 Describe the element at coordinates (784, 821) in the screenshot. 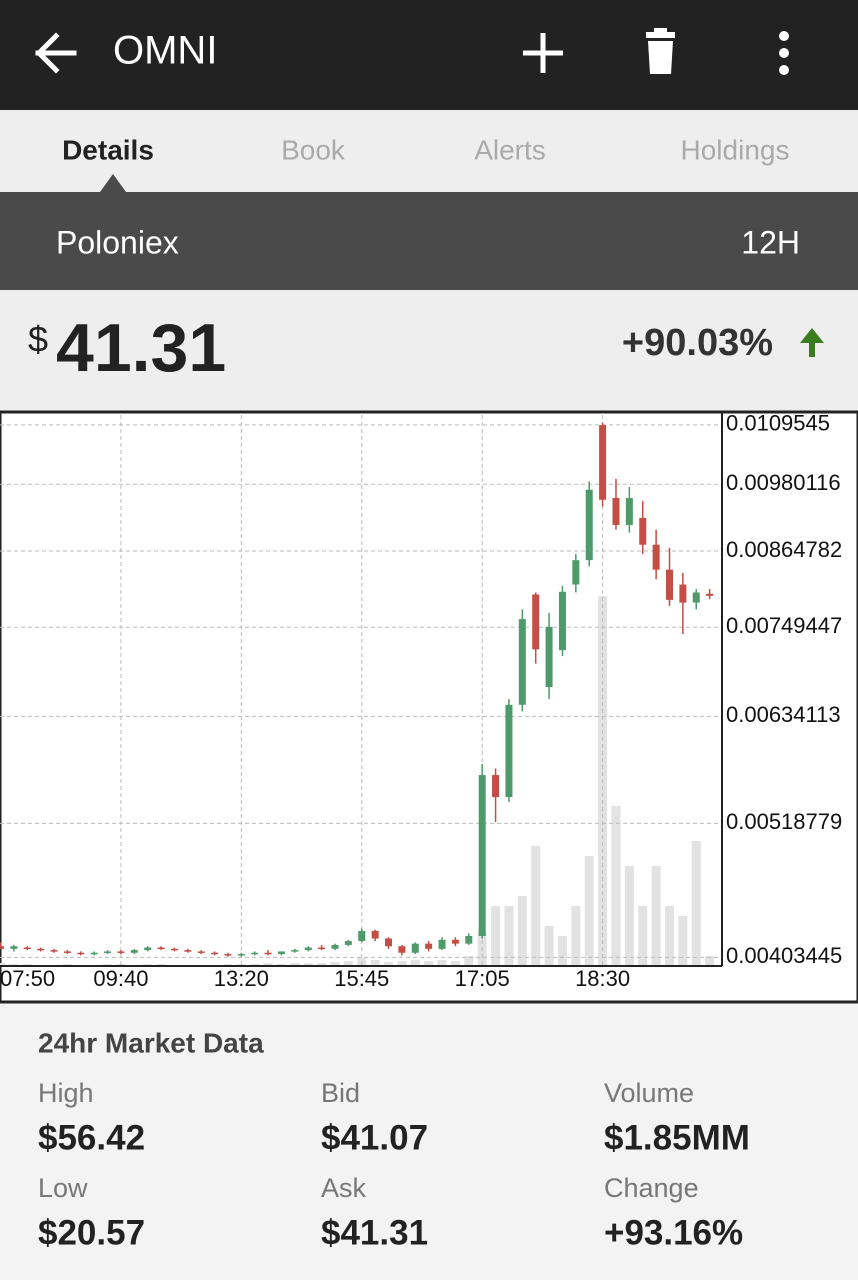

I see `y-tick-label: 0.00518779` at that location.